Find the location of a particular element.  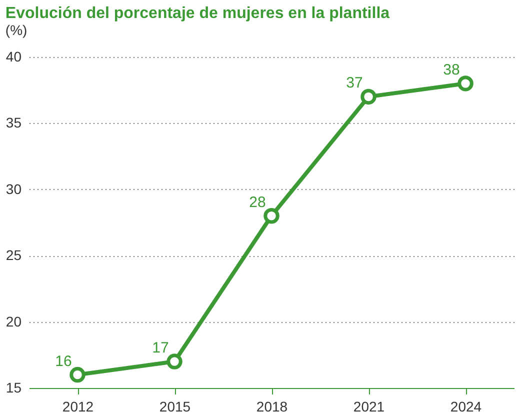

x-tick-label: 2012 is located at coordinates (78, 406).